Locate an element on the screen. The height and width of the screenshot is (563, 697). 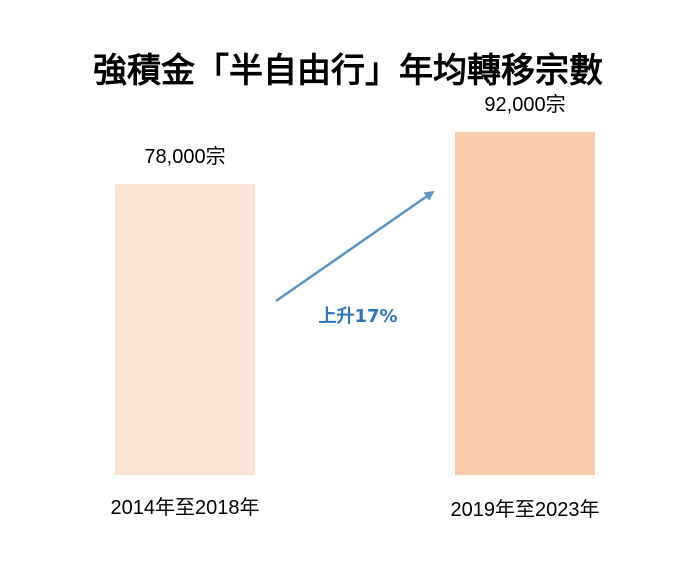
category-labels-group: 2014年至2018年 2019年至2023年 is located at coordinates (355, 508).